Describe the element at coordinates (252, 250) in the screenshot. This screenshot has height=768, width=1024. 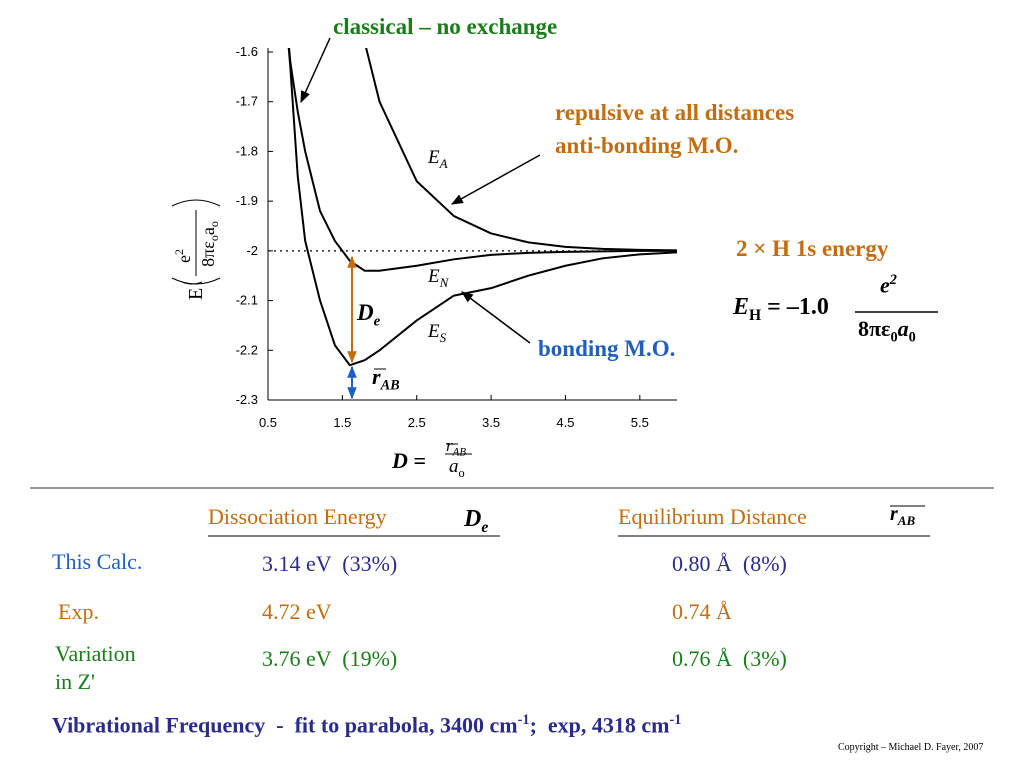
I see `y-tick-label: -2` at that location.